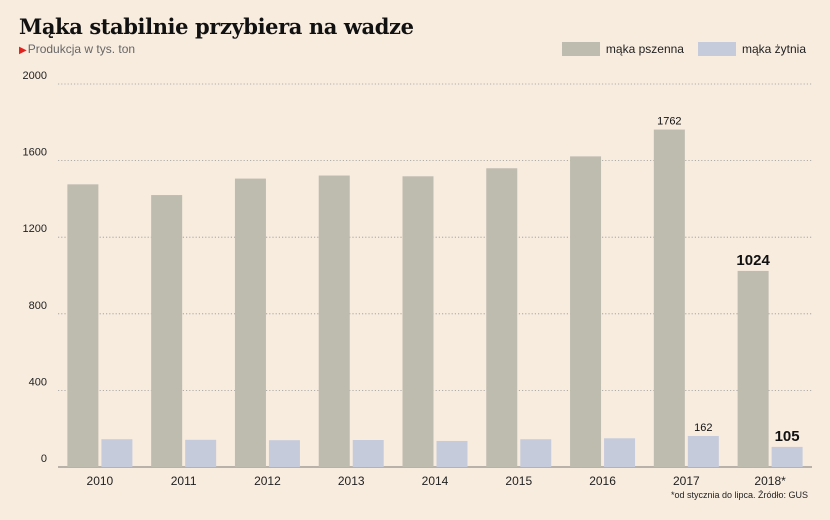  Describe the element at coordinates (267, 481) in the screenshot. I see `x-tick-label: 2012` at that location.